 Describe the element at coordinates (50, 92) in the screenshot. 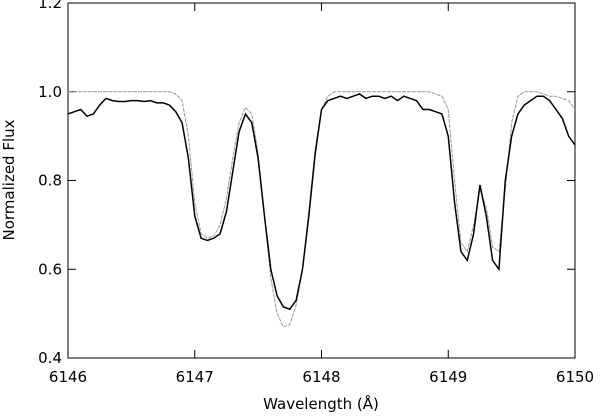

I see `y-tick-label: 1.0` at that location.